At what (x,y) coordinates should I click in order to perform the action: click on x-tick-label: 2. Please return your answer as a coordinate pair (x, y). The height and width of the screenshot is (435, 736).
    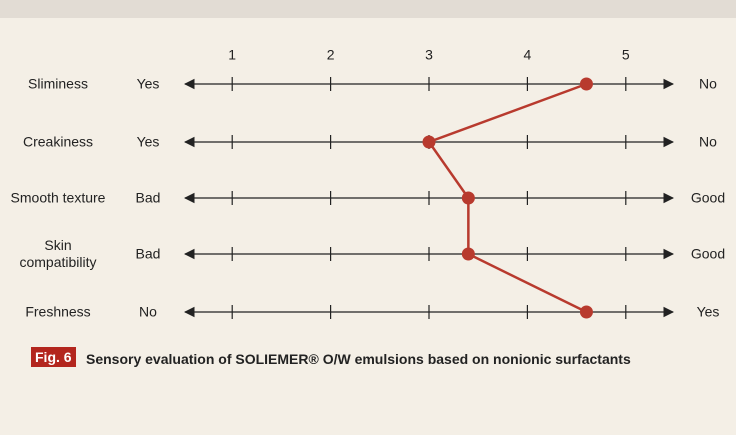
    Looking at the image, I should click on (331, 55).